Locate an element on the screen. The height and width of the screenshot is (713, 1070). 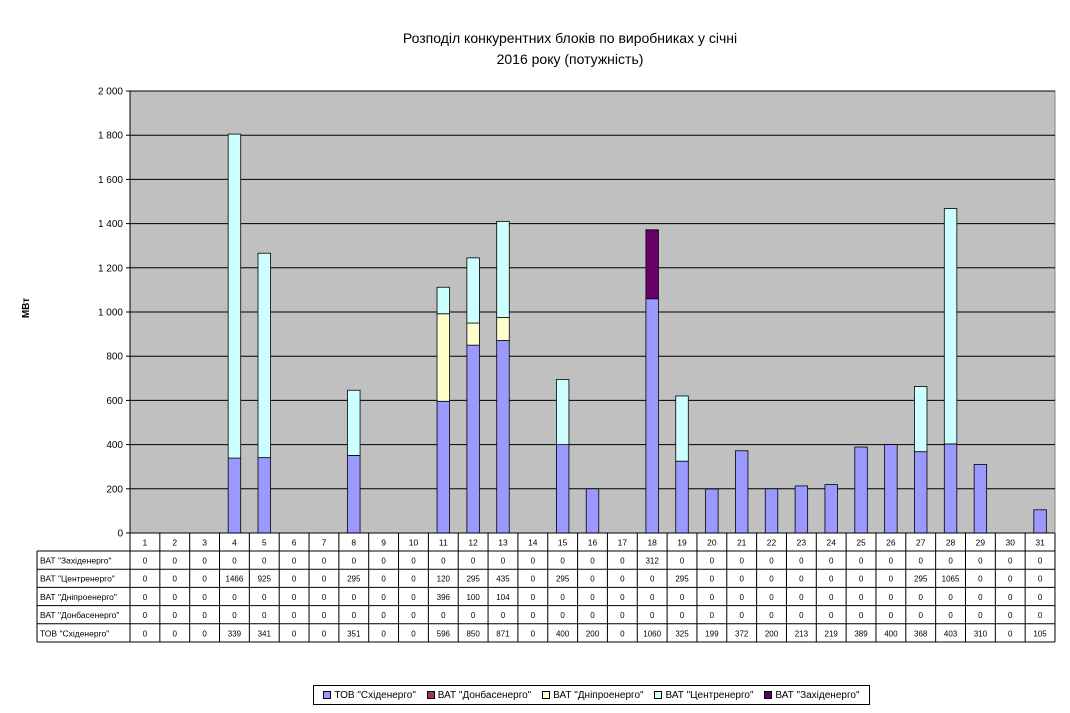
x-tick-label: 10 is located at coordinates (414, 543).